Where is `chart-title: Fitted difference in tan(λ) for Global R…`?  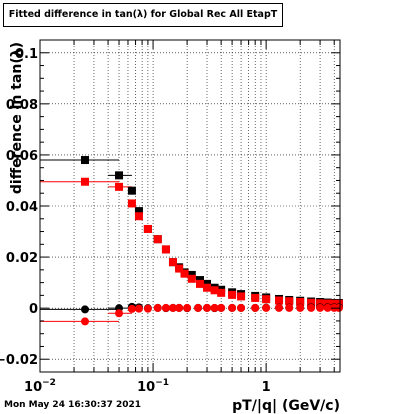 chart-title: Fitted difference in tan(λ) for Global R… is located at coordinates (143, 15).